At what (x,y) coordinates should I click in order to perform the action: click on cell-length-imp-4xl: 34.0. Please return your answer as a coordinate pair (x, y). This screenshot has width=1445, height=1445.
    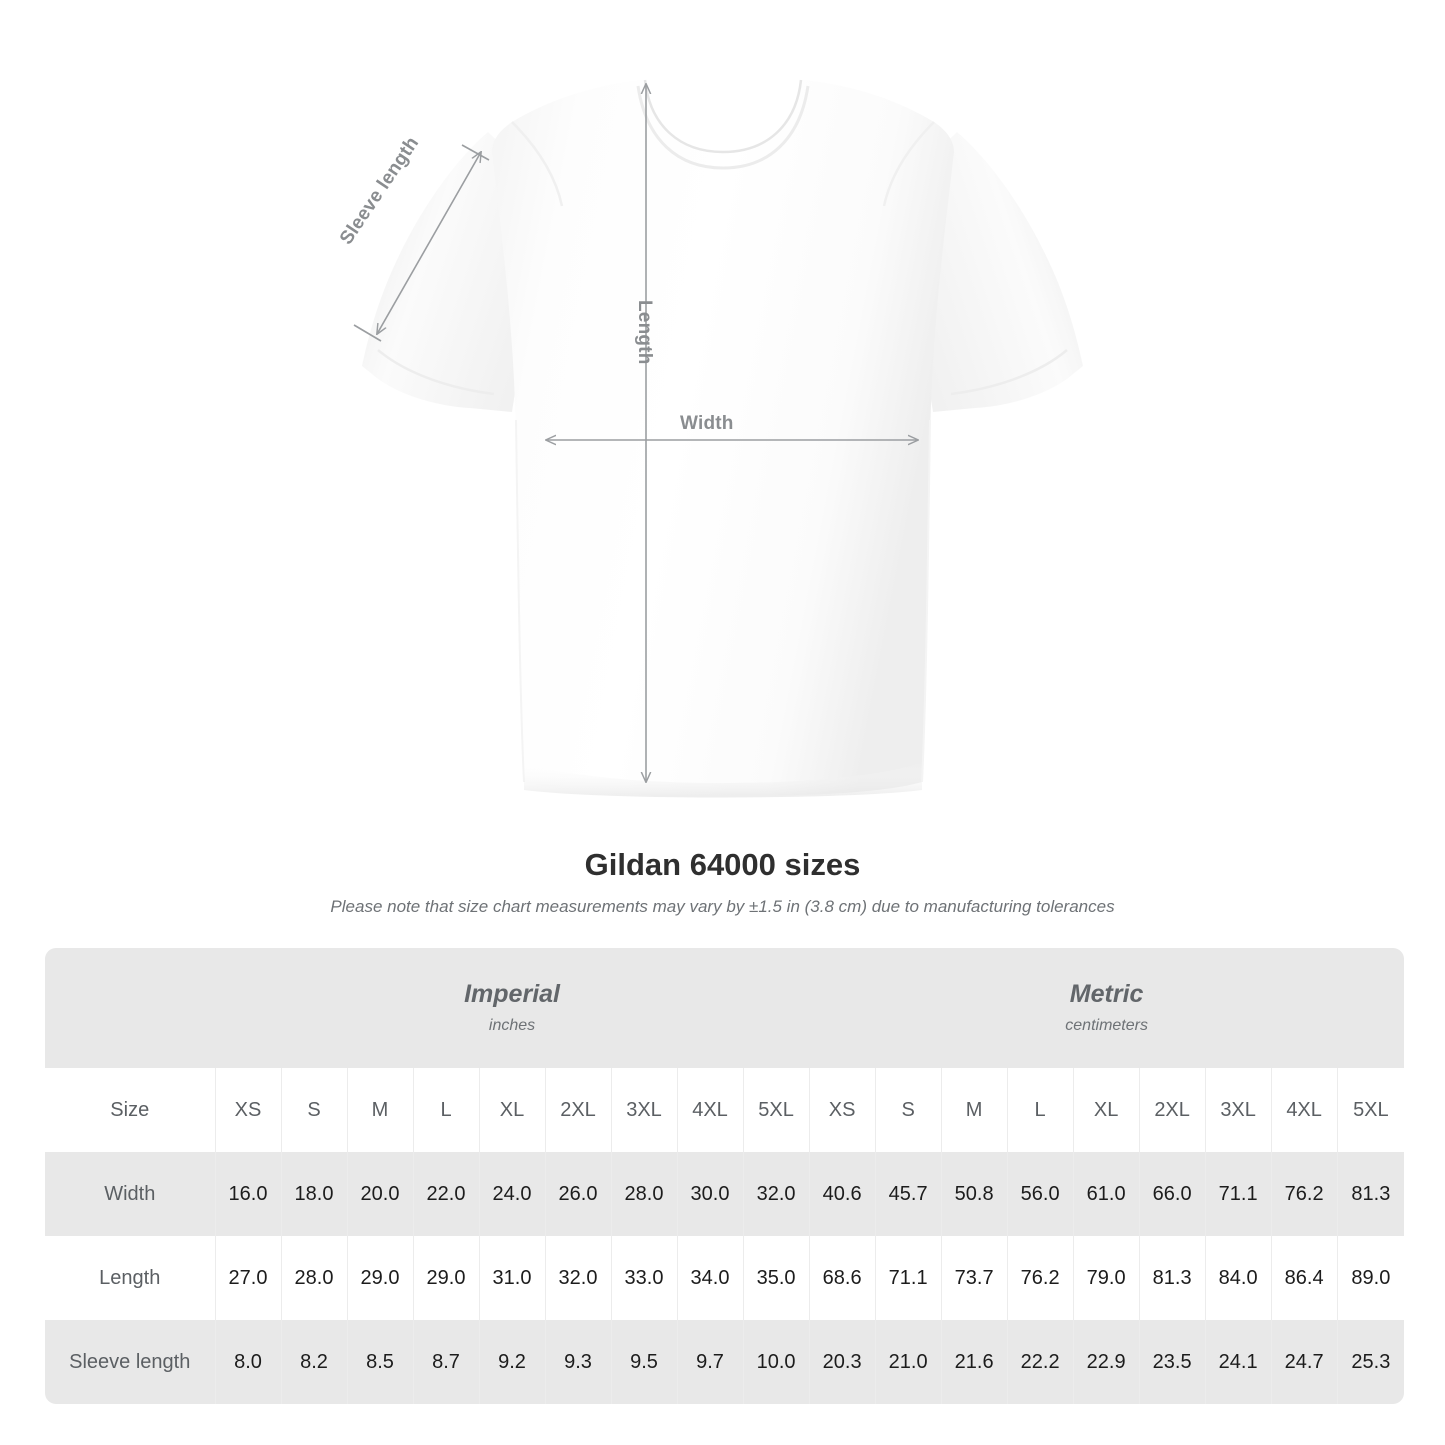
    Looking at the image, I should click on (709, 1278).